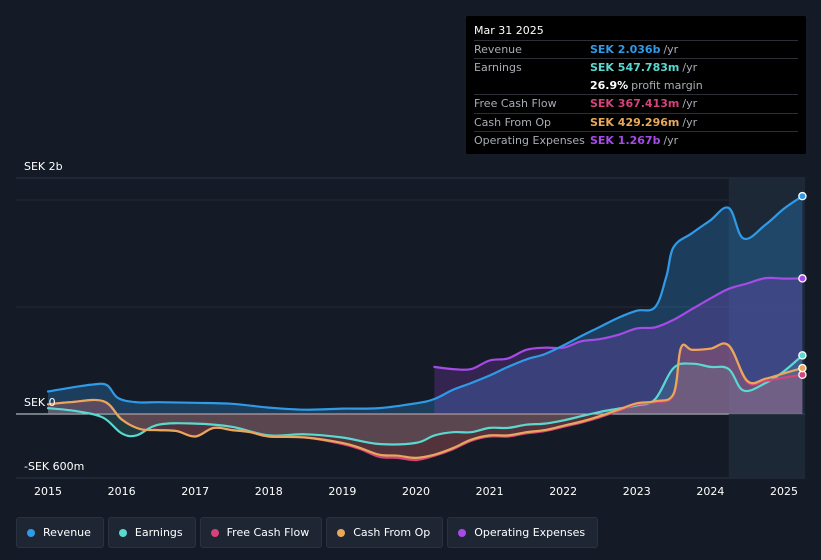 The width and height of the screenshot is (821, 560). I want to click on tooltip-label: Operating Expenses, so click(529, 140).